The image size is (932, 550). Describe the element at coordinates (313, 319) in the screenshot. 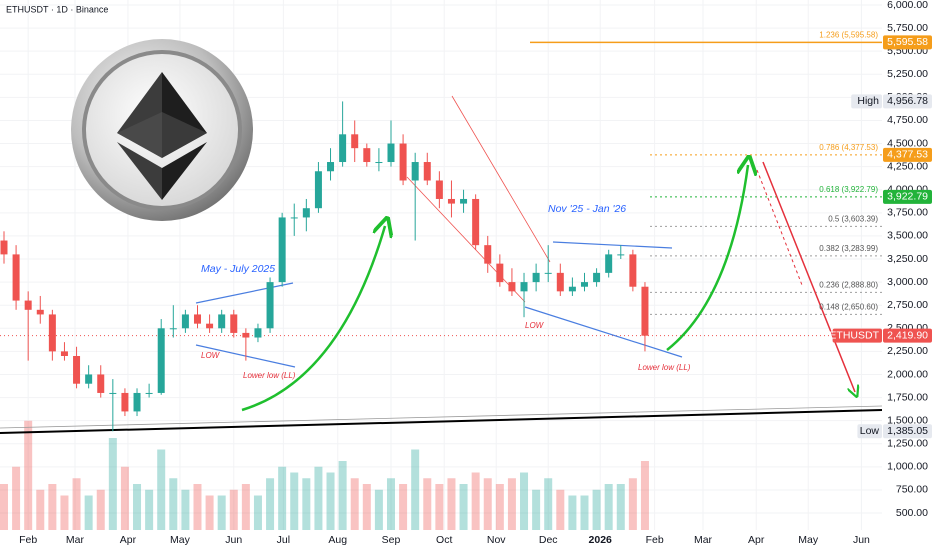

I see `up-arrow` at that location.